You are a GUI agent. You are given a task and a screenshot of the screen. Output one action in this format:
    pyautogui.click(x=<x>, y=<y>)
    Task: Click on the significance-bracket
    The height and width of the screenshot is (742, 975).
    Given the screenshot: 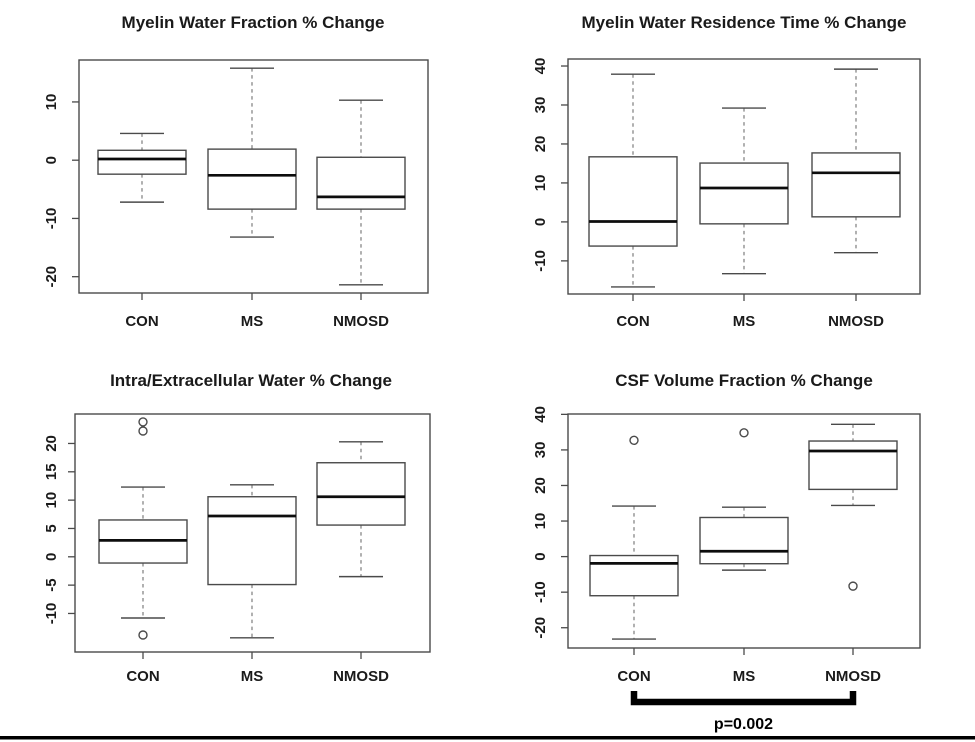 What is the action you would take?
    pyautogui.click(x=743, y=698)
    